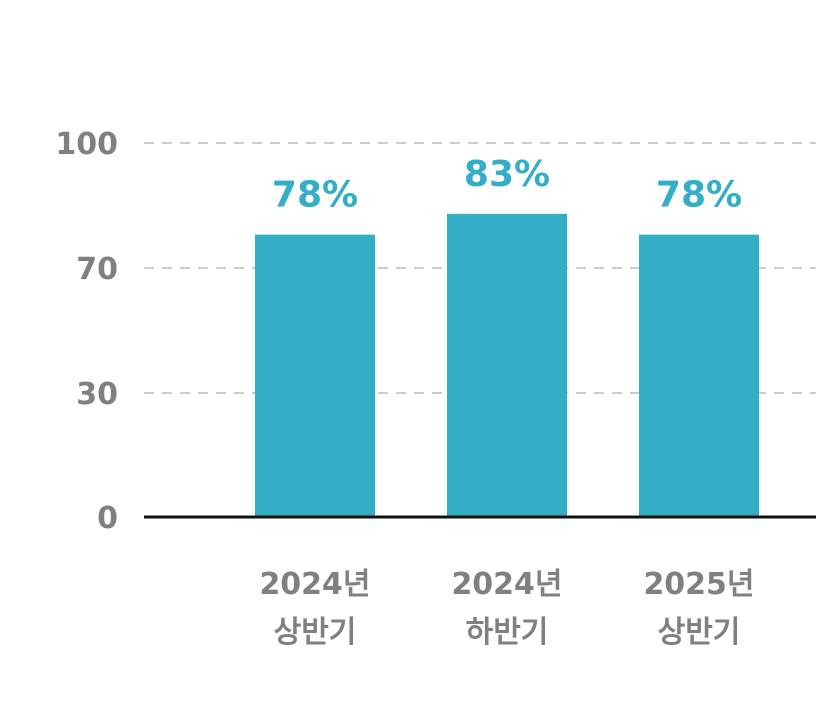 This screenshot has height=711, width=816. Describe the element at coordinates (698, 584) in the screenshot. I see `x-tick-label: 2025년` at that location.